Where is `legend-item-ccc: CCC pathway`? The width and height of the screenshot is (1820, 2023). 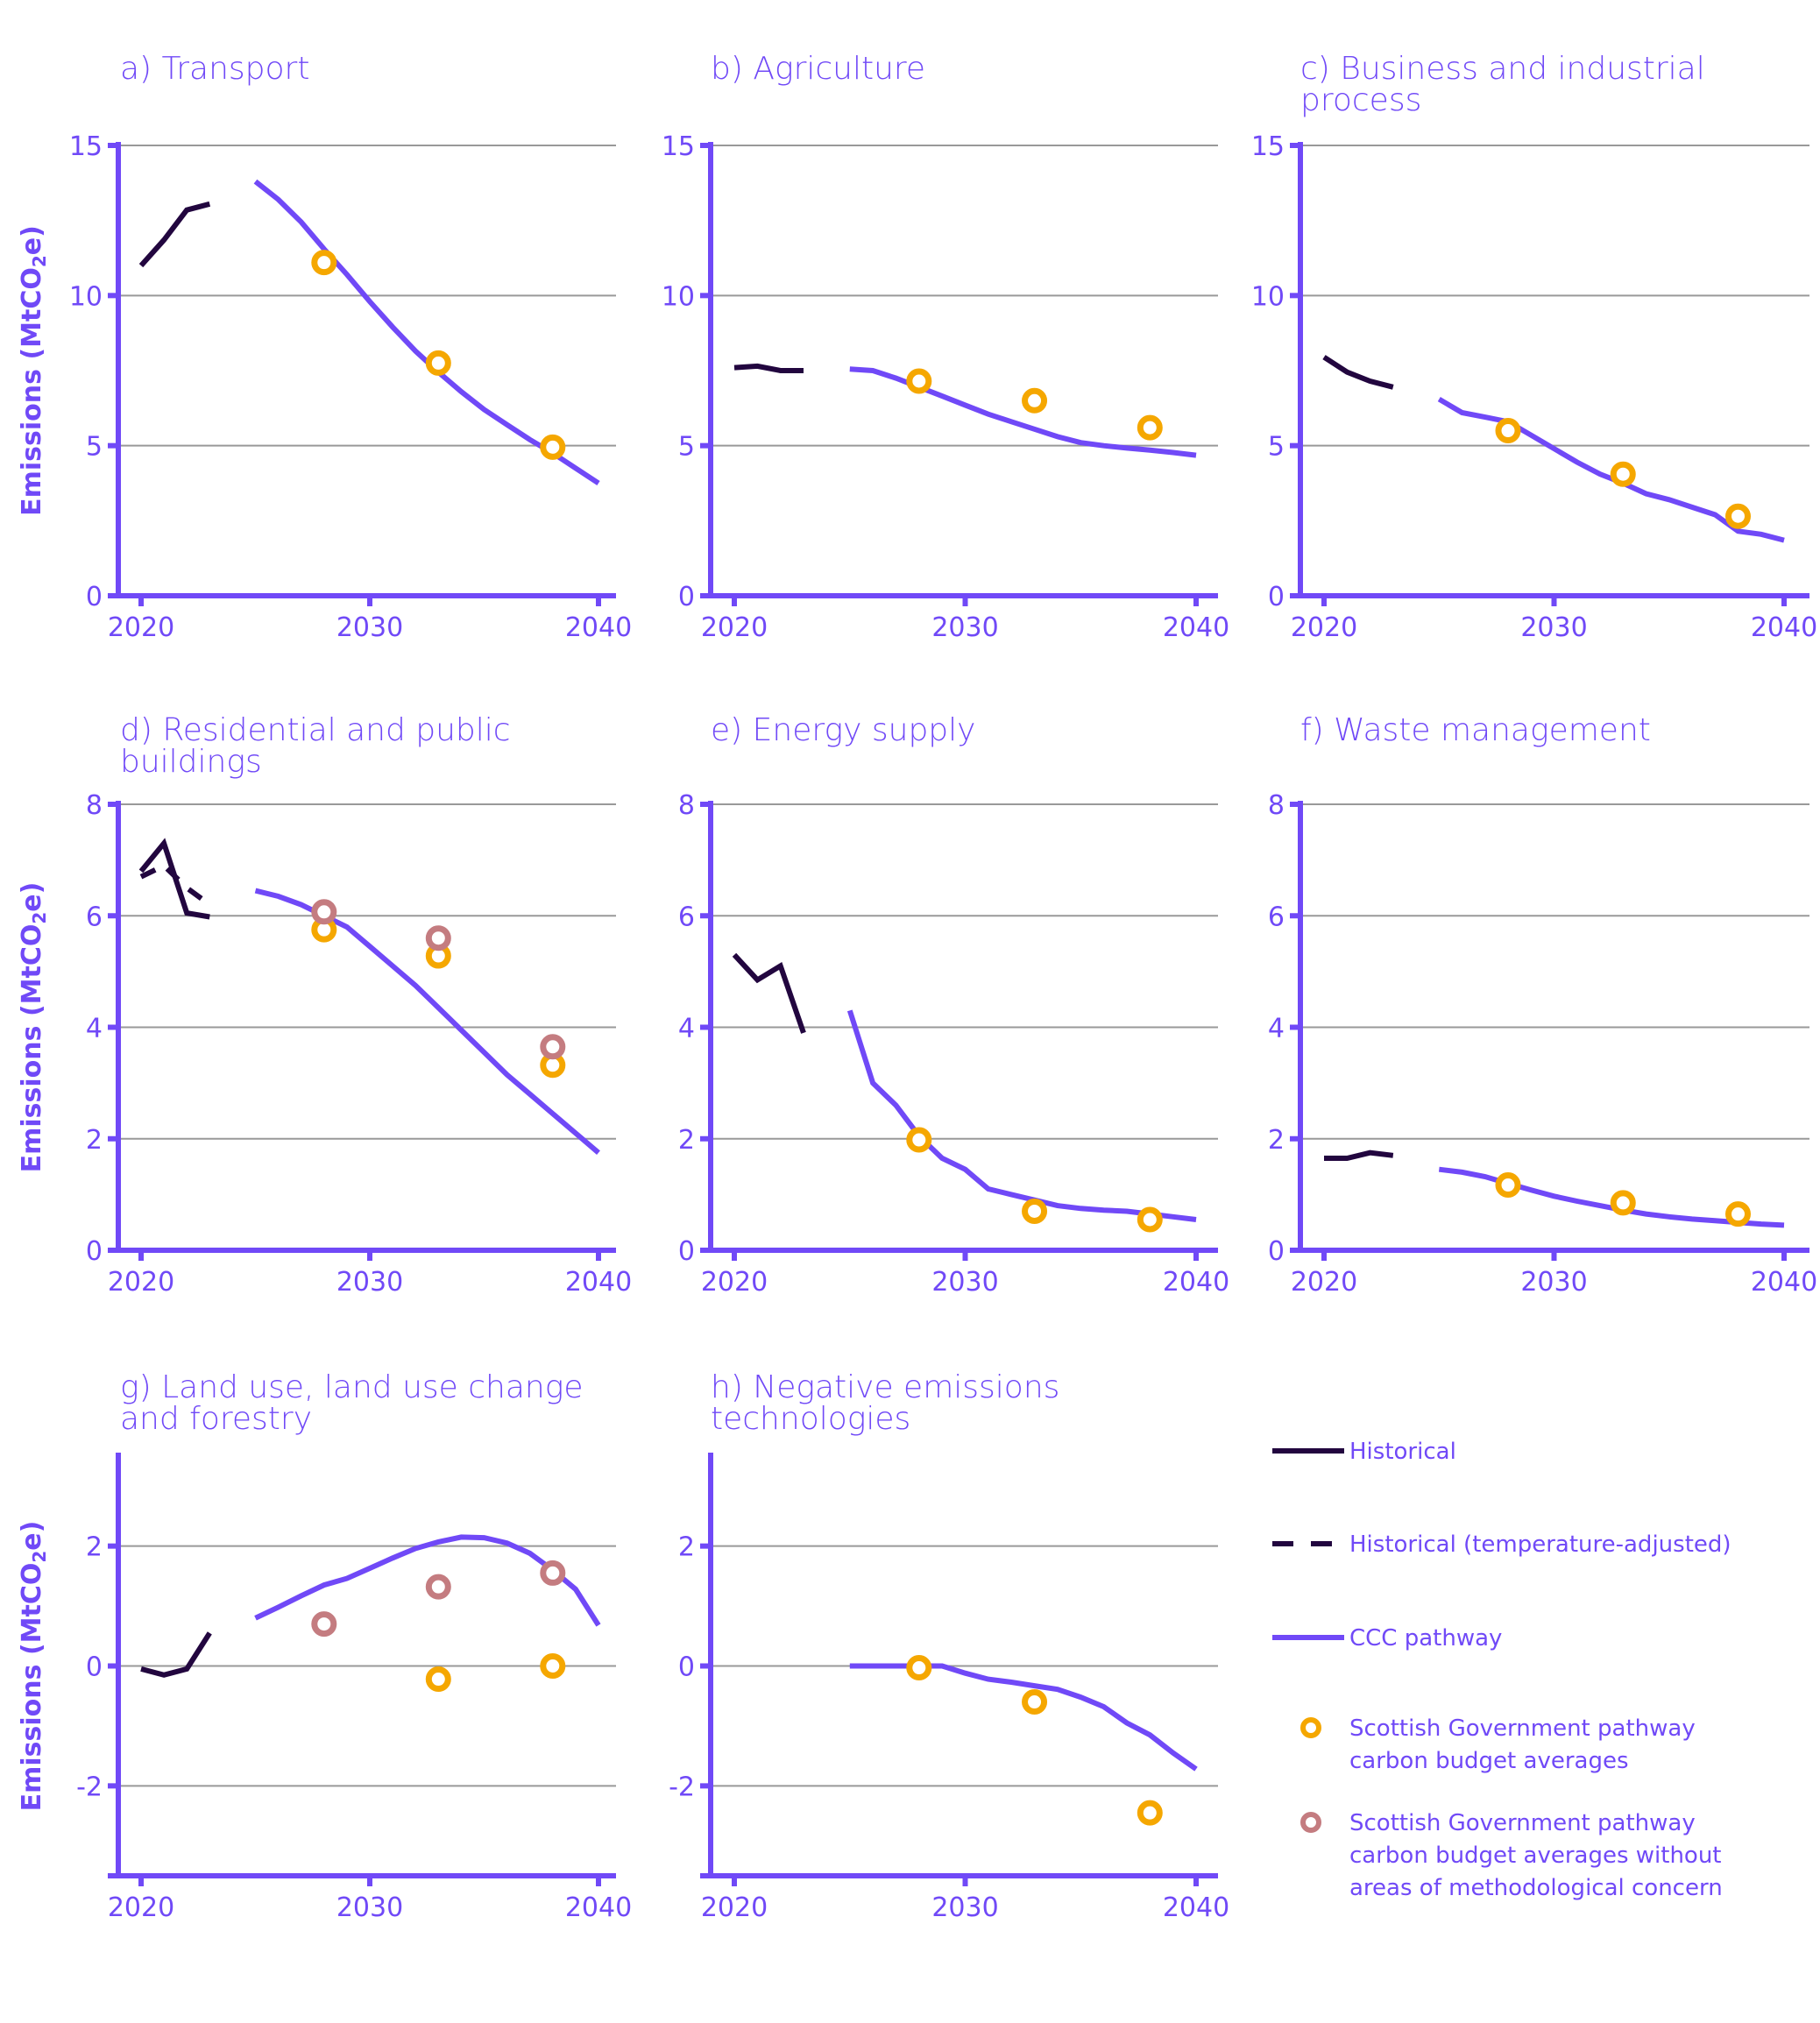
legend-item-ccc: CCC pathway is located at coordinates (1387, 1639).